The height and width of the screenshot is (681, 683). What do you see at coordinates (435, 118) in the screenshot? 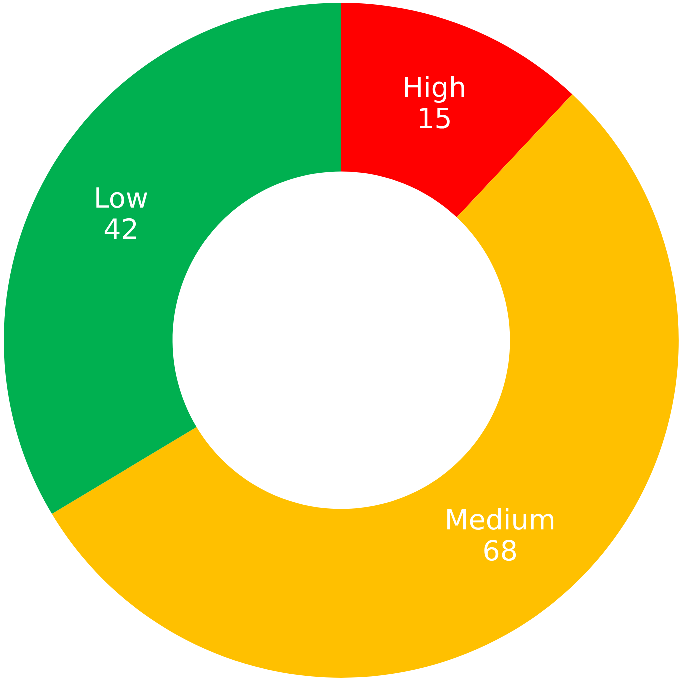
I see `data-label: 15` at bounding box center [435, 118].